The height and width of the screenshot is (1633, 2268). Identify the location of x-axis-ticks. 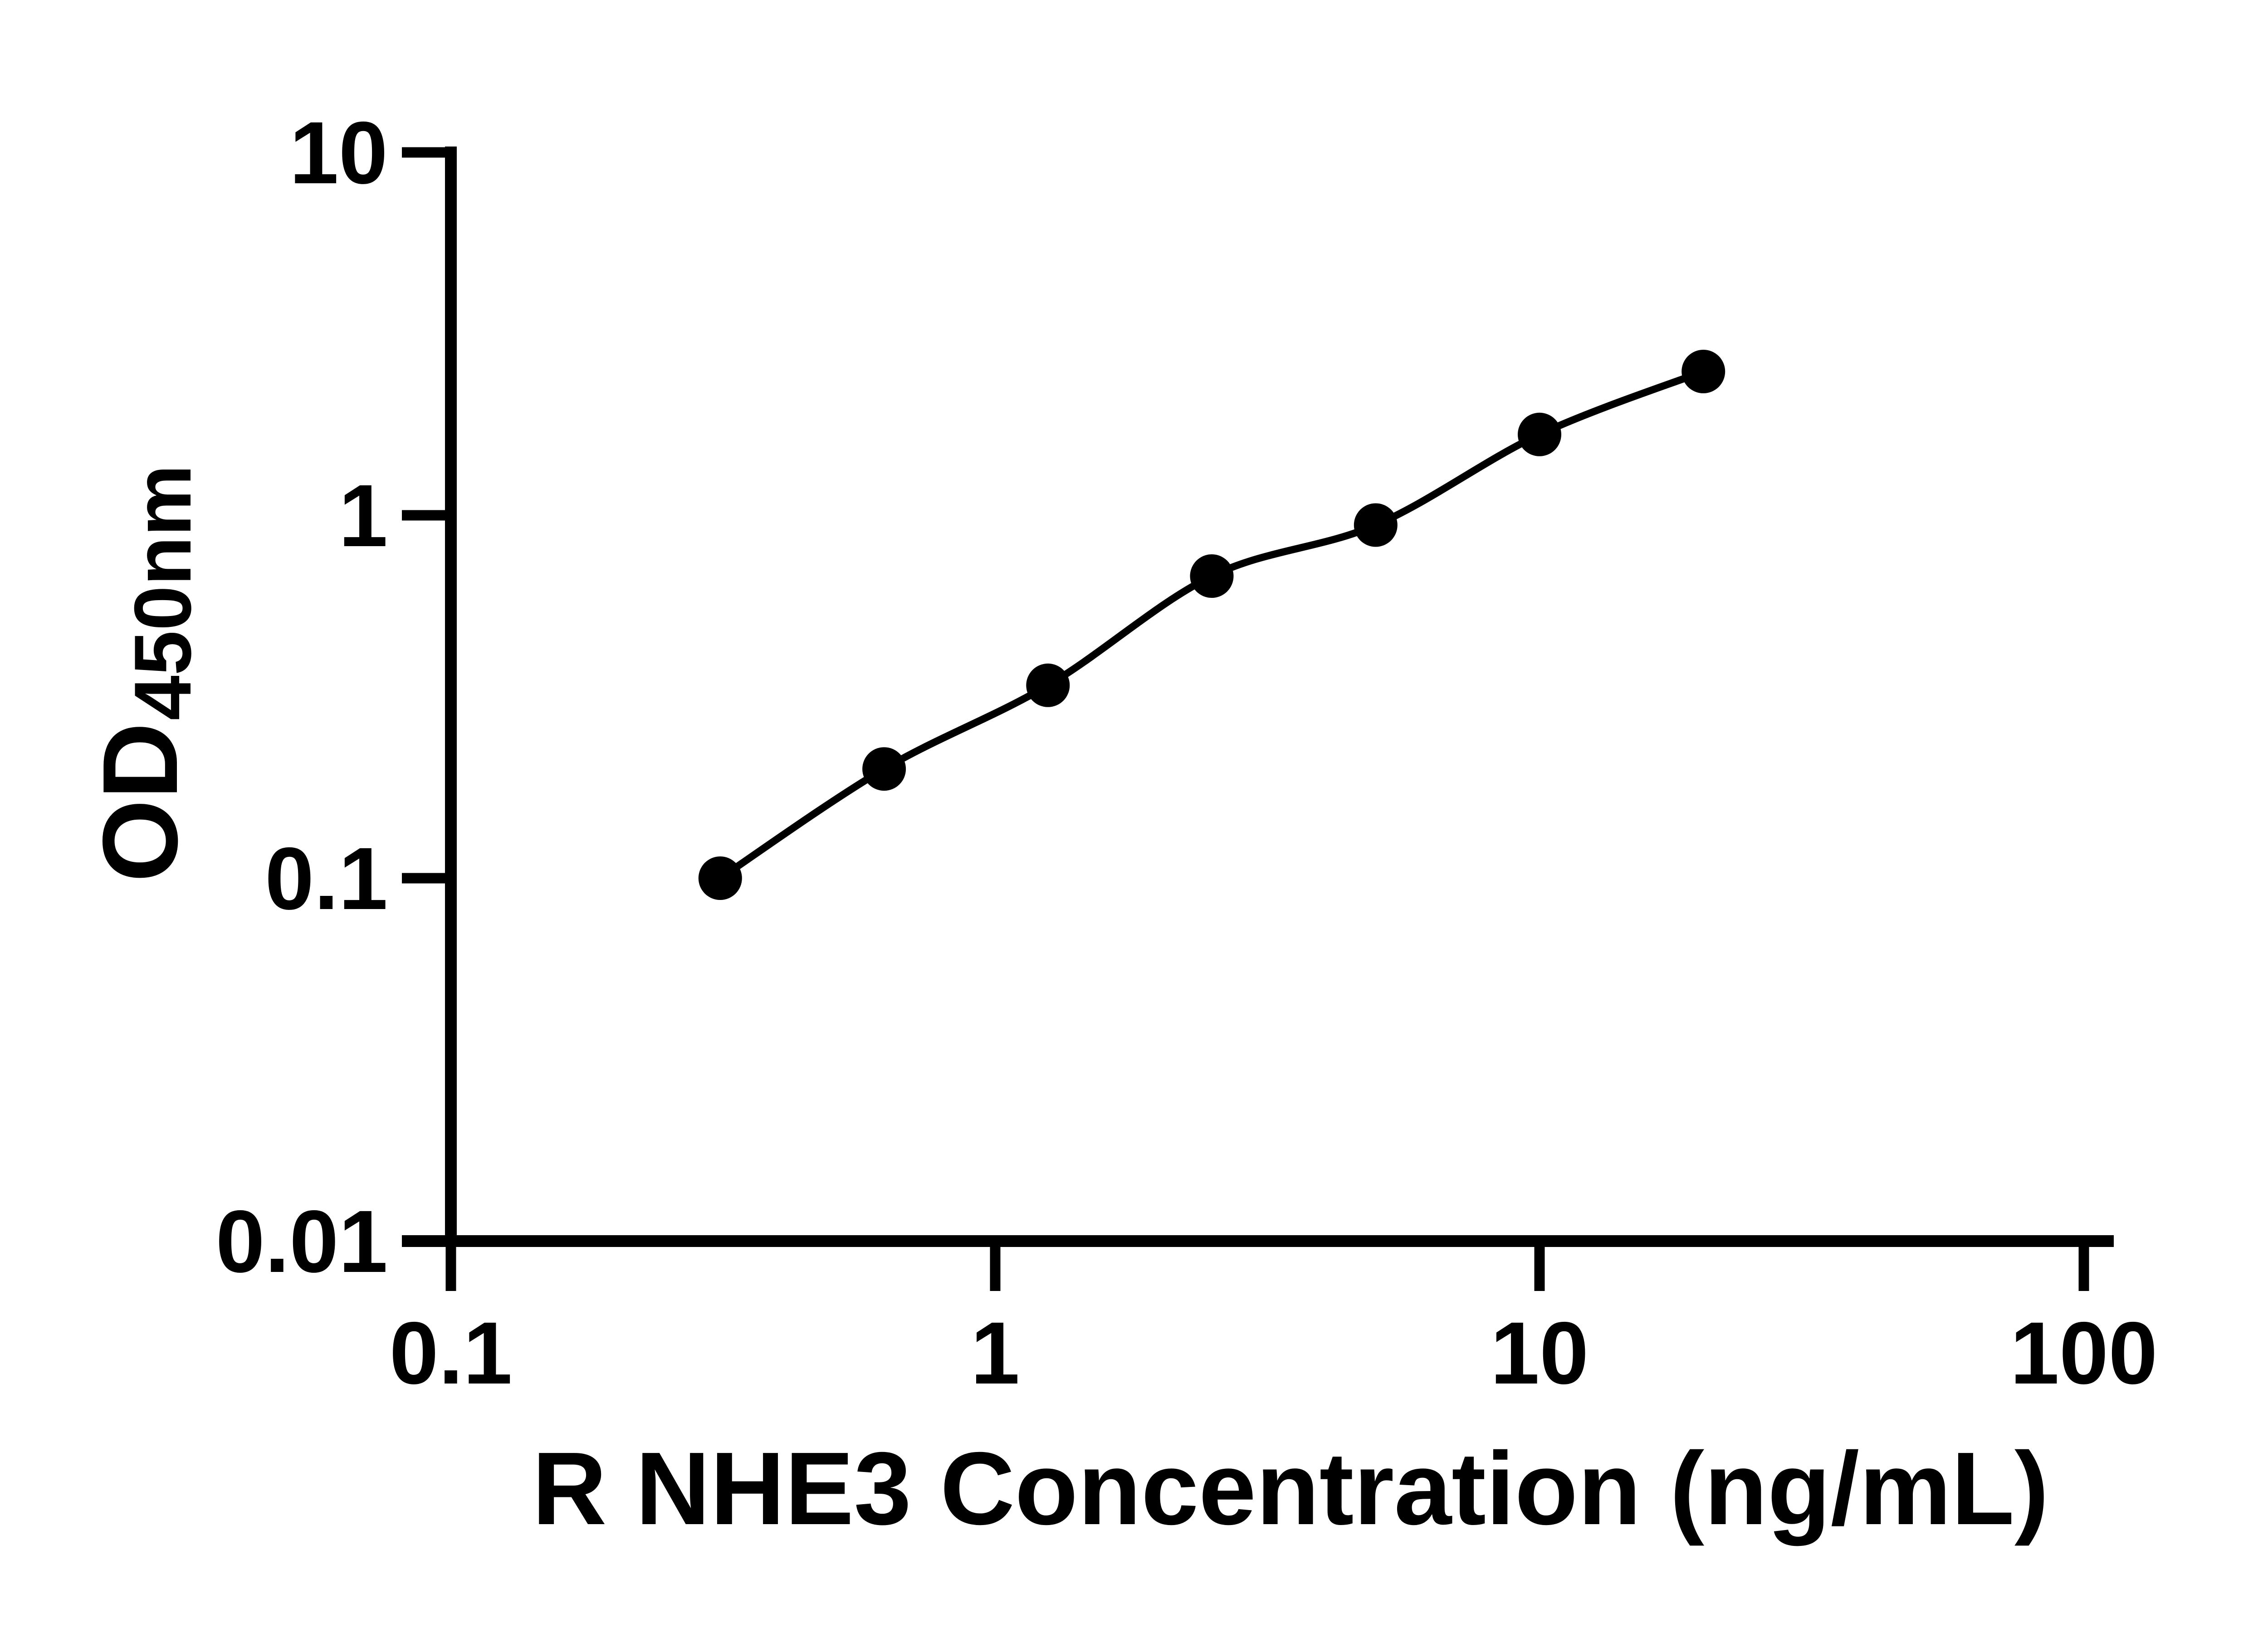
(1267, 1266).